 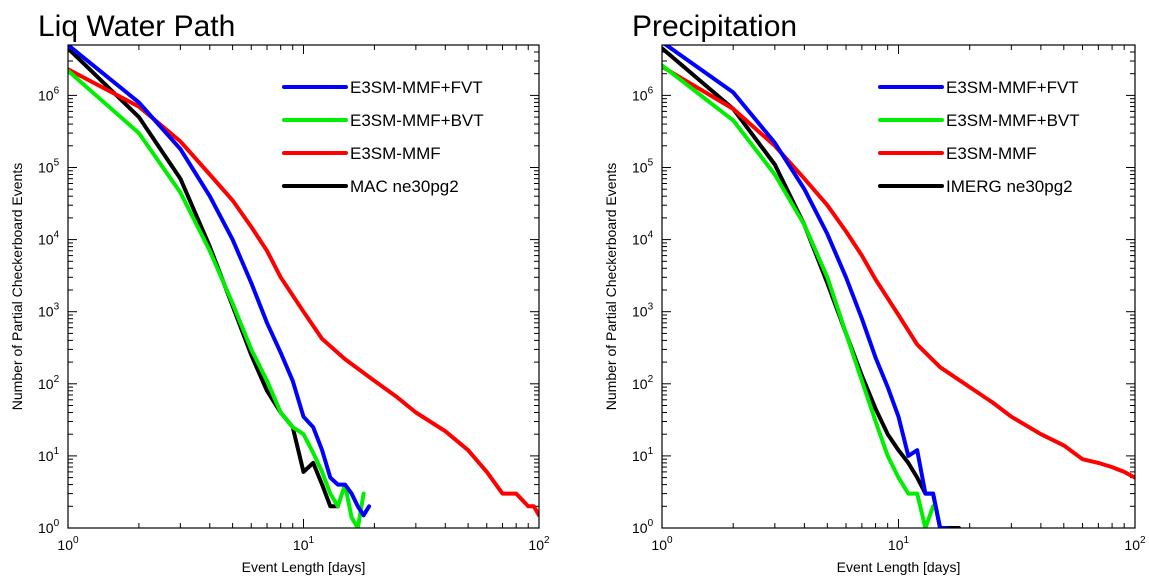 I want to click on chart-title: Precipitation, so click(x=714, y=26).